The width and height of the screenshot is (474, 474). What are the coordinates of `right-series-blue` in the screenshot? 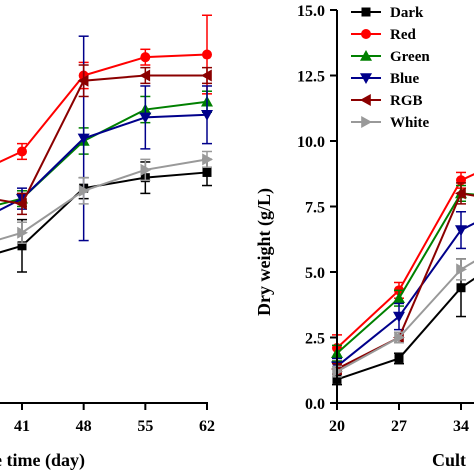 It's located at (402, 292).